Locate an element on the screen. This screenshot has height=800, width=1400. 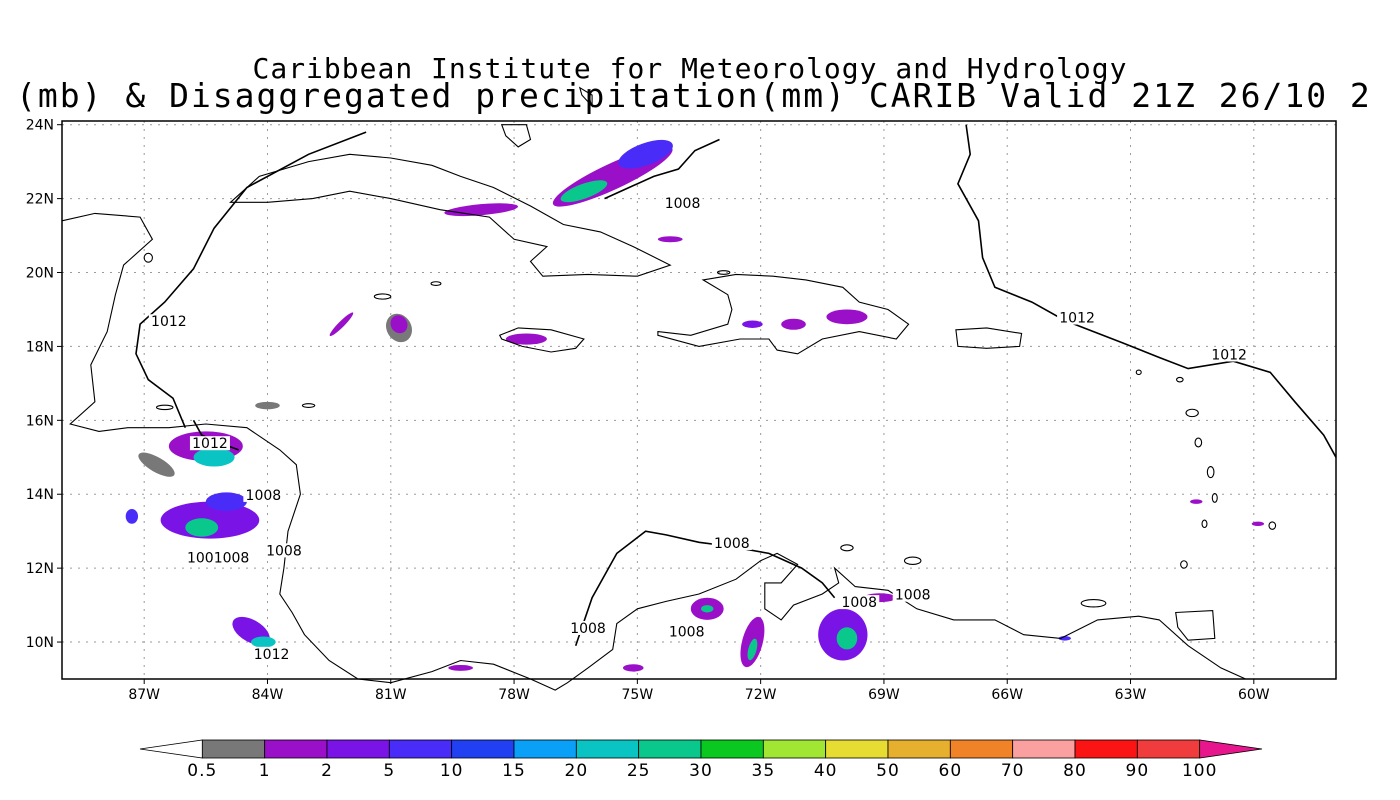
lat-label: 24N is located at coordinates (40, 126).